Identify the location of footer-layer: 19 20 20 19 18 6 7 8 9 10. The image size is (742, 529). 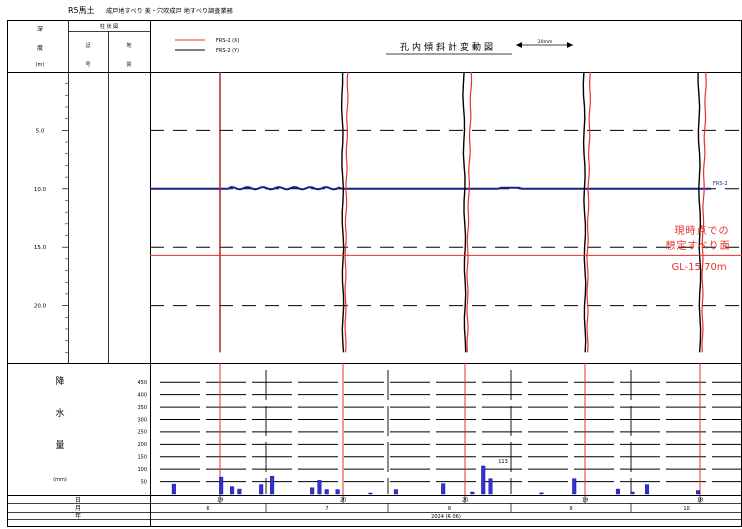
(454, 503).